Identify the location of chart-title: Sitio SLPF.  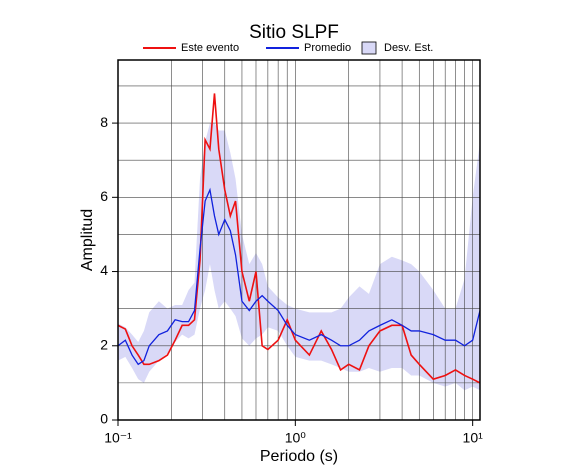
(294, 32).